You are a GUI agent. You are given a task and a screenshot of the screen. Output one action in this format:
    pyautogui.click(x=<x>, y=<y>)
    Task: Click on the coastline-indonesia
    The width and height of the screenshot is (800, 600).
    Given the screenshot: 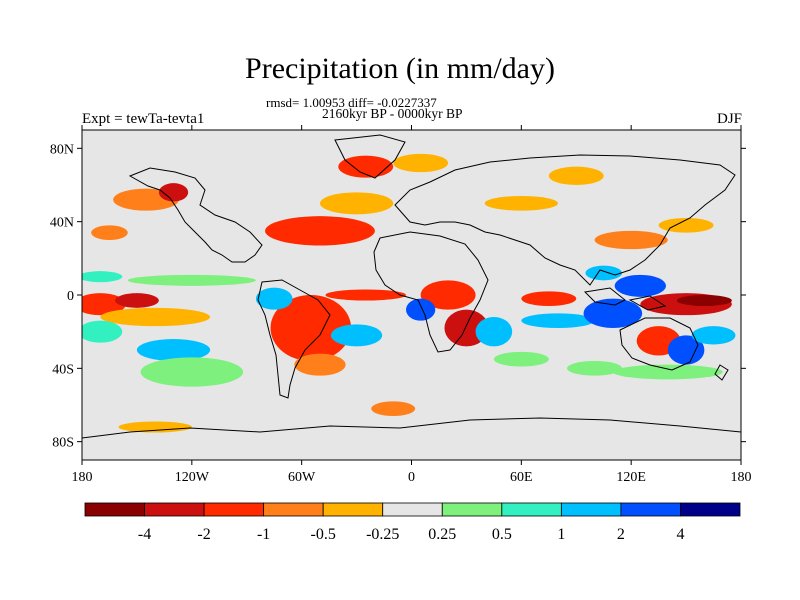 What is the action you would take?
    pyautogui.click(x=604, y=296)
    